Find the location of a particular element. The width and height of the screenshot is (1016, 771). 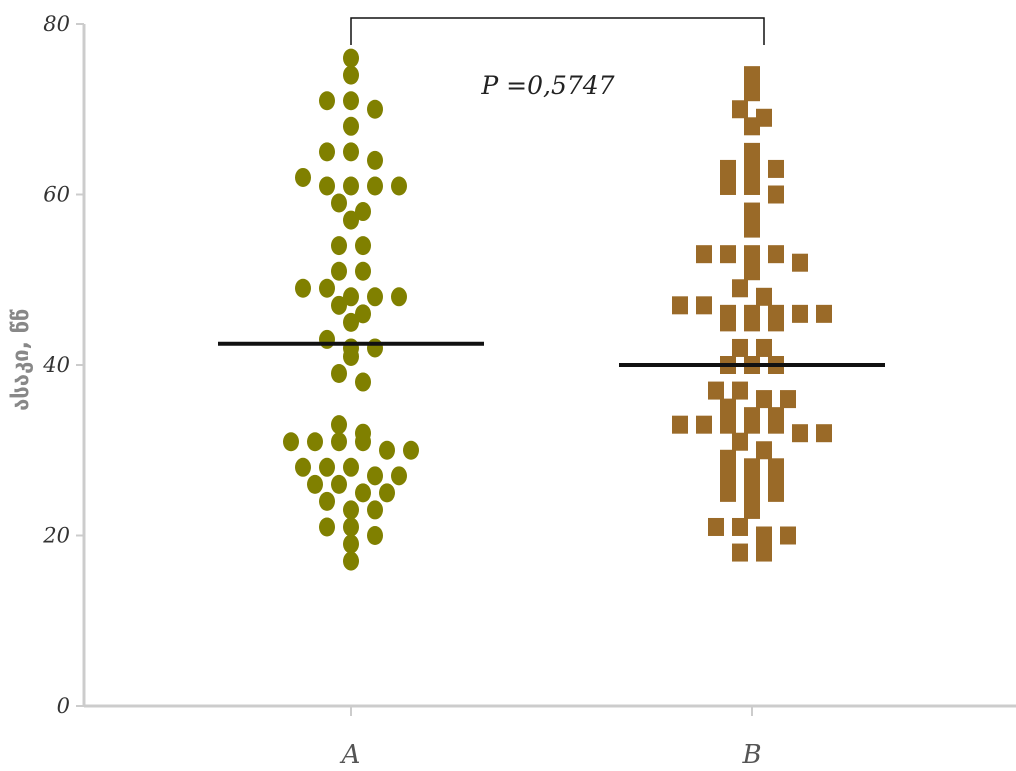

y-tick-label: 40 is located at coordinates (56, 365).